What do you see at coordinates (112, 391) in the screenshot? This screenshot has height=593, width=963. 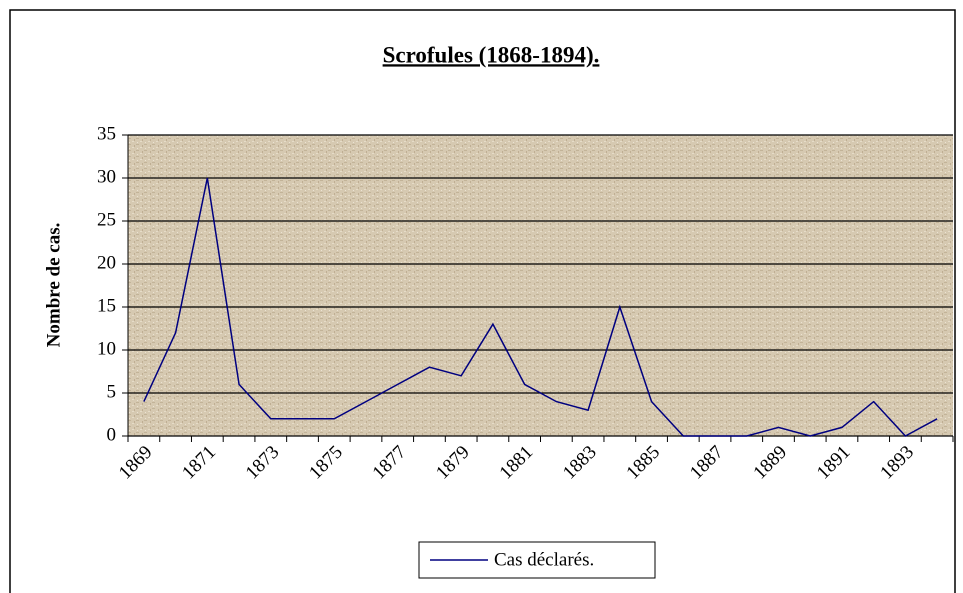 I see `y-tick-label: 5` at bounding box center [112, 391].